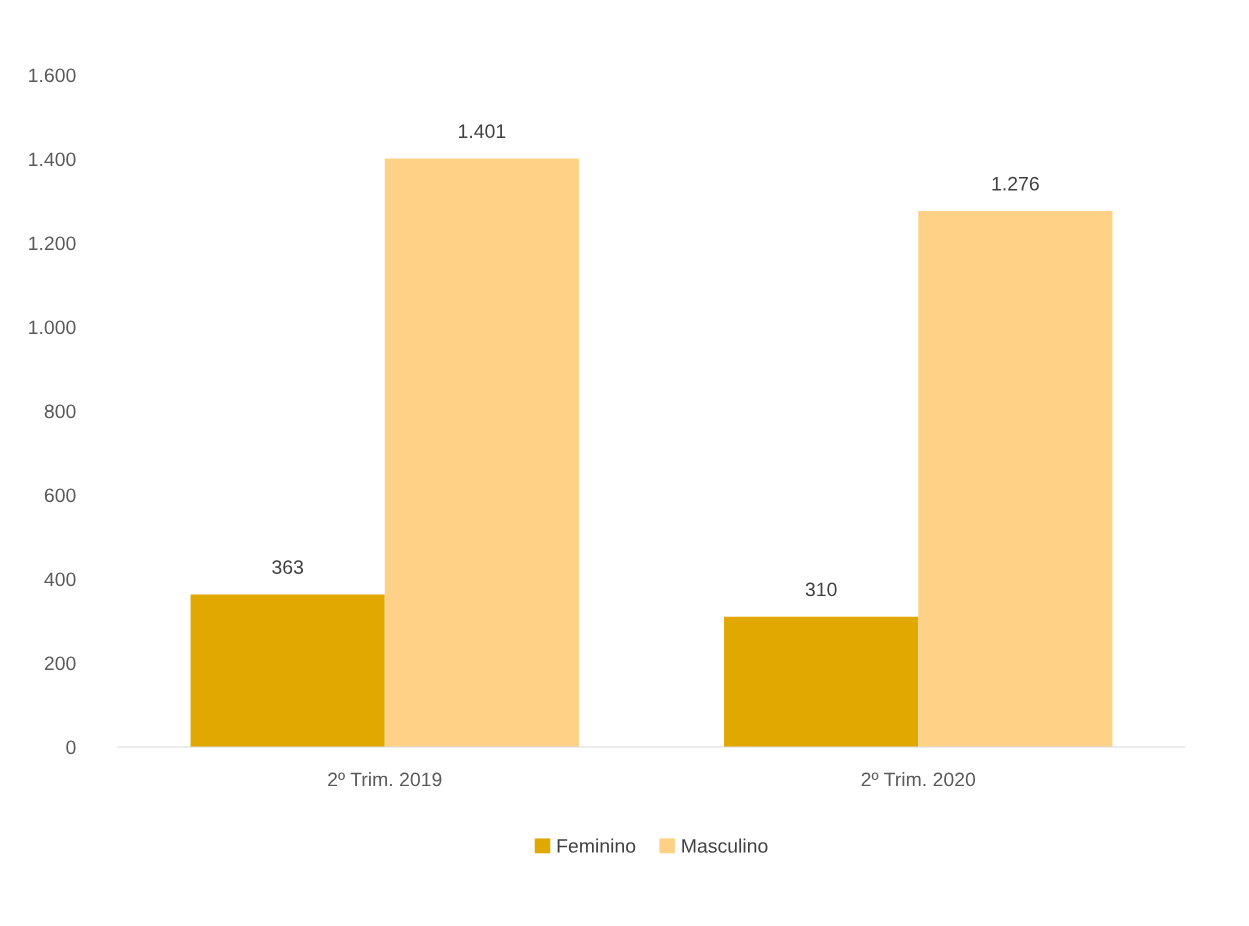 The width and height of the screenshot is (1249, 926). Describe the element at coordinates (725, 845) in the screenshot. I see `legend-label: Masculino` at that location.